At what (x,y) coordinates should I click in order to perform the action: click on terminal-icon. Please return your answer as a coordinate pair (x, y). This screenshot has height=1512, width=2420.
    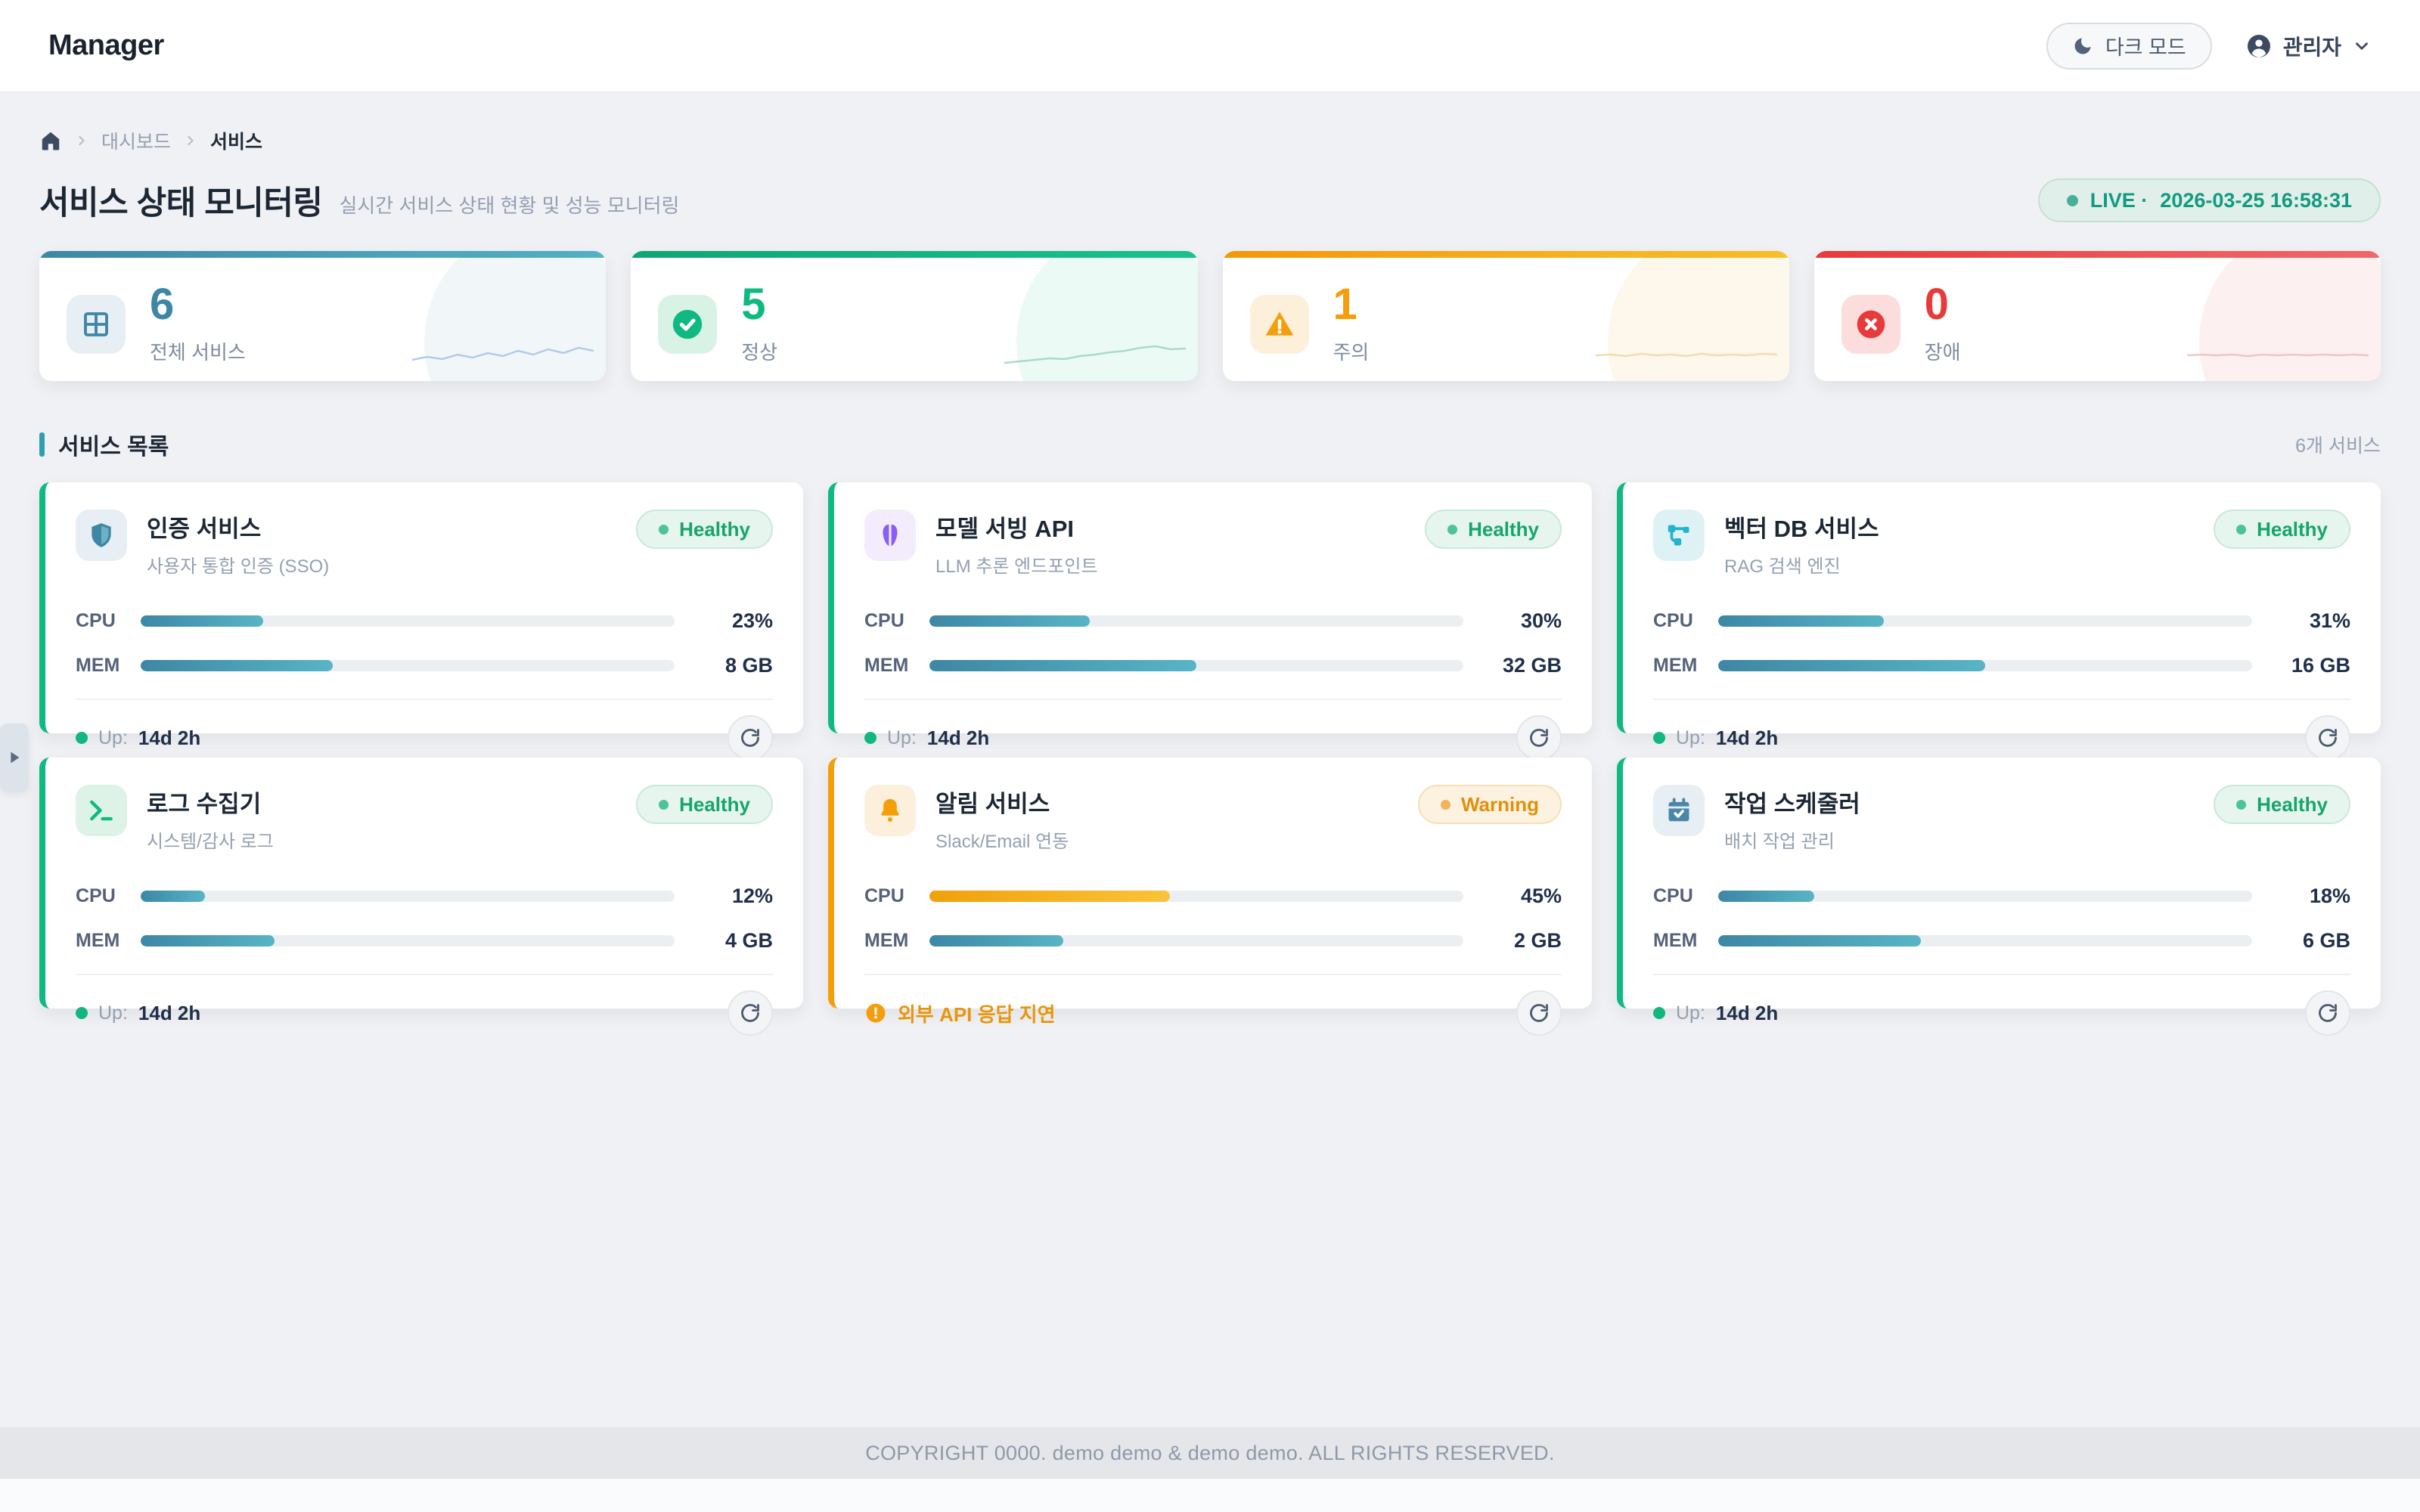
    Looking at the image, I should click on (101, 810).